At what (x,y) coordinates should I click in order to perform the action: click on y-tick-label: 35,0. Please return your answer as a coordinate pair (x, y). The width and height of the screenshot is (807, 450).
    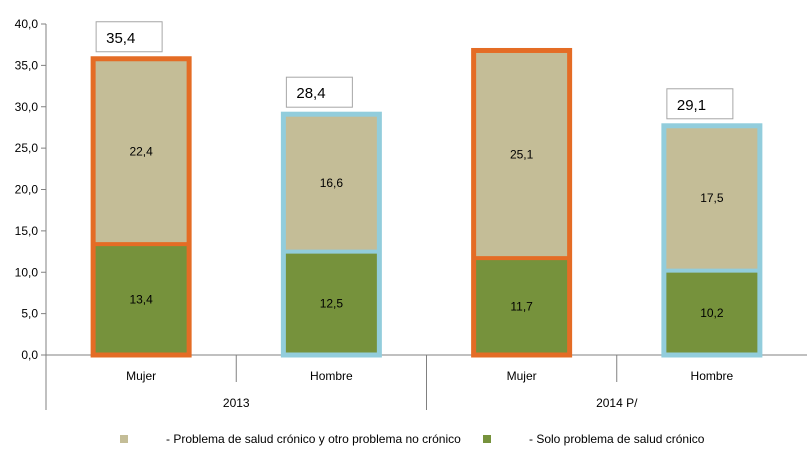
    Looking at the image, I should click on (27, 65).